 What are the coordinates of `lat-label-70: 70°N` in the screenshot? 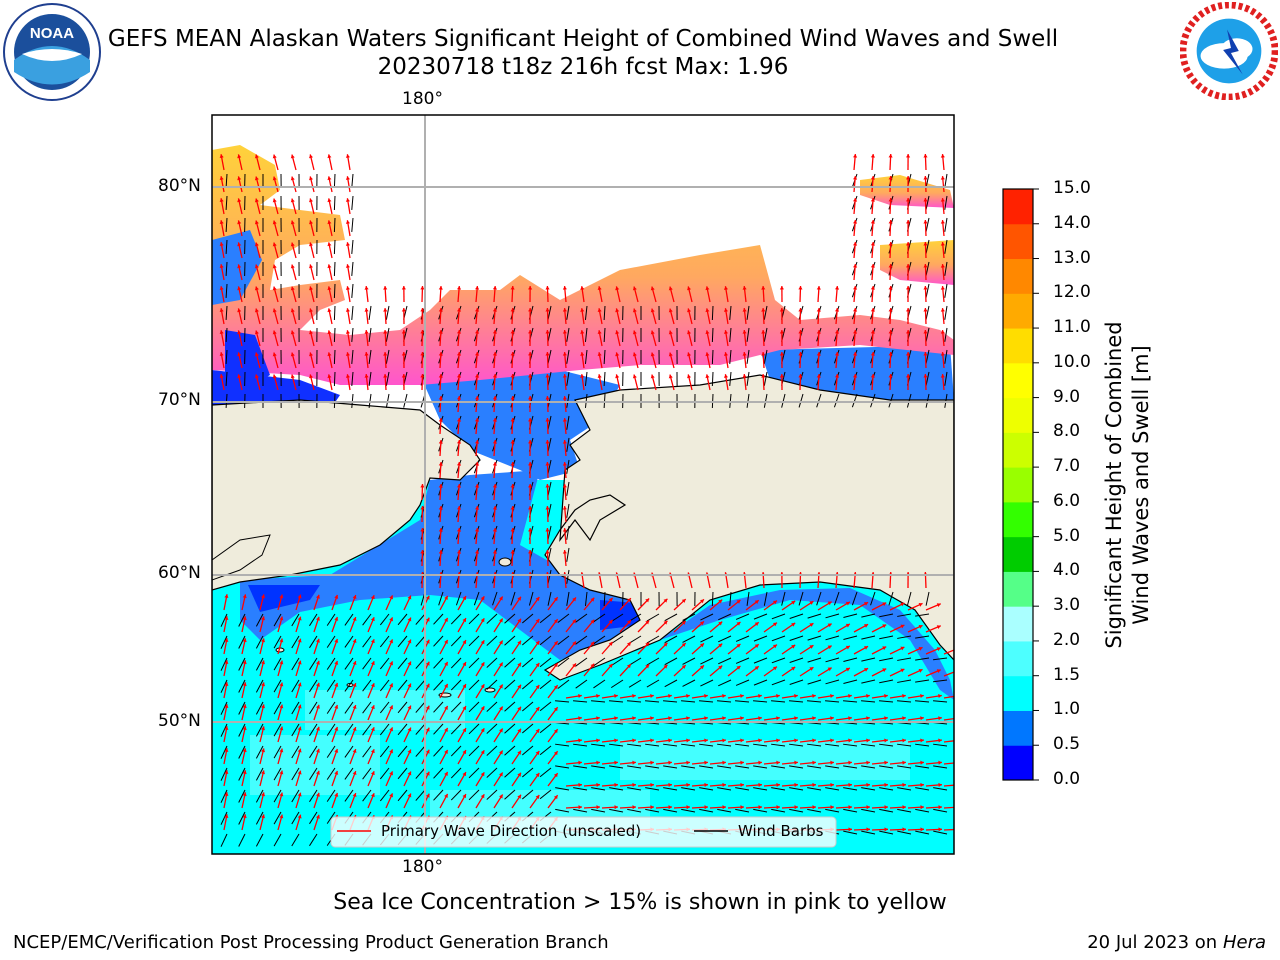 It's located at (179, 400).